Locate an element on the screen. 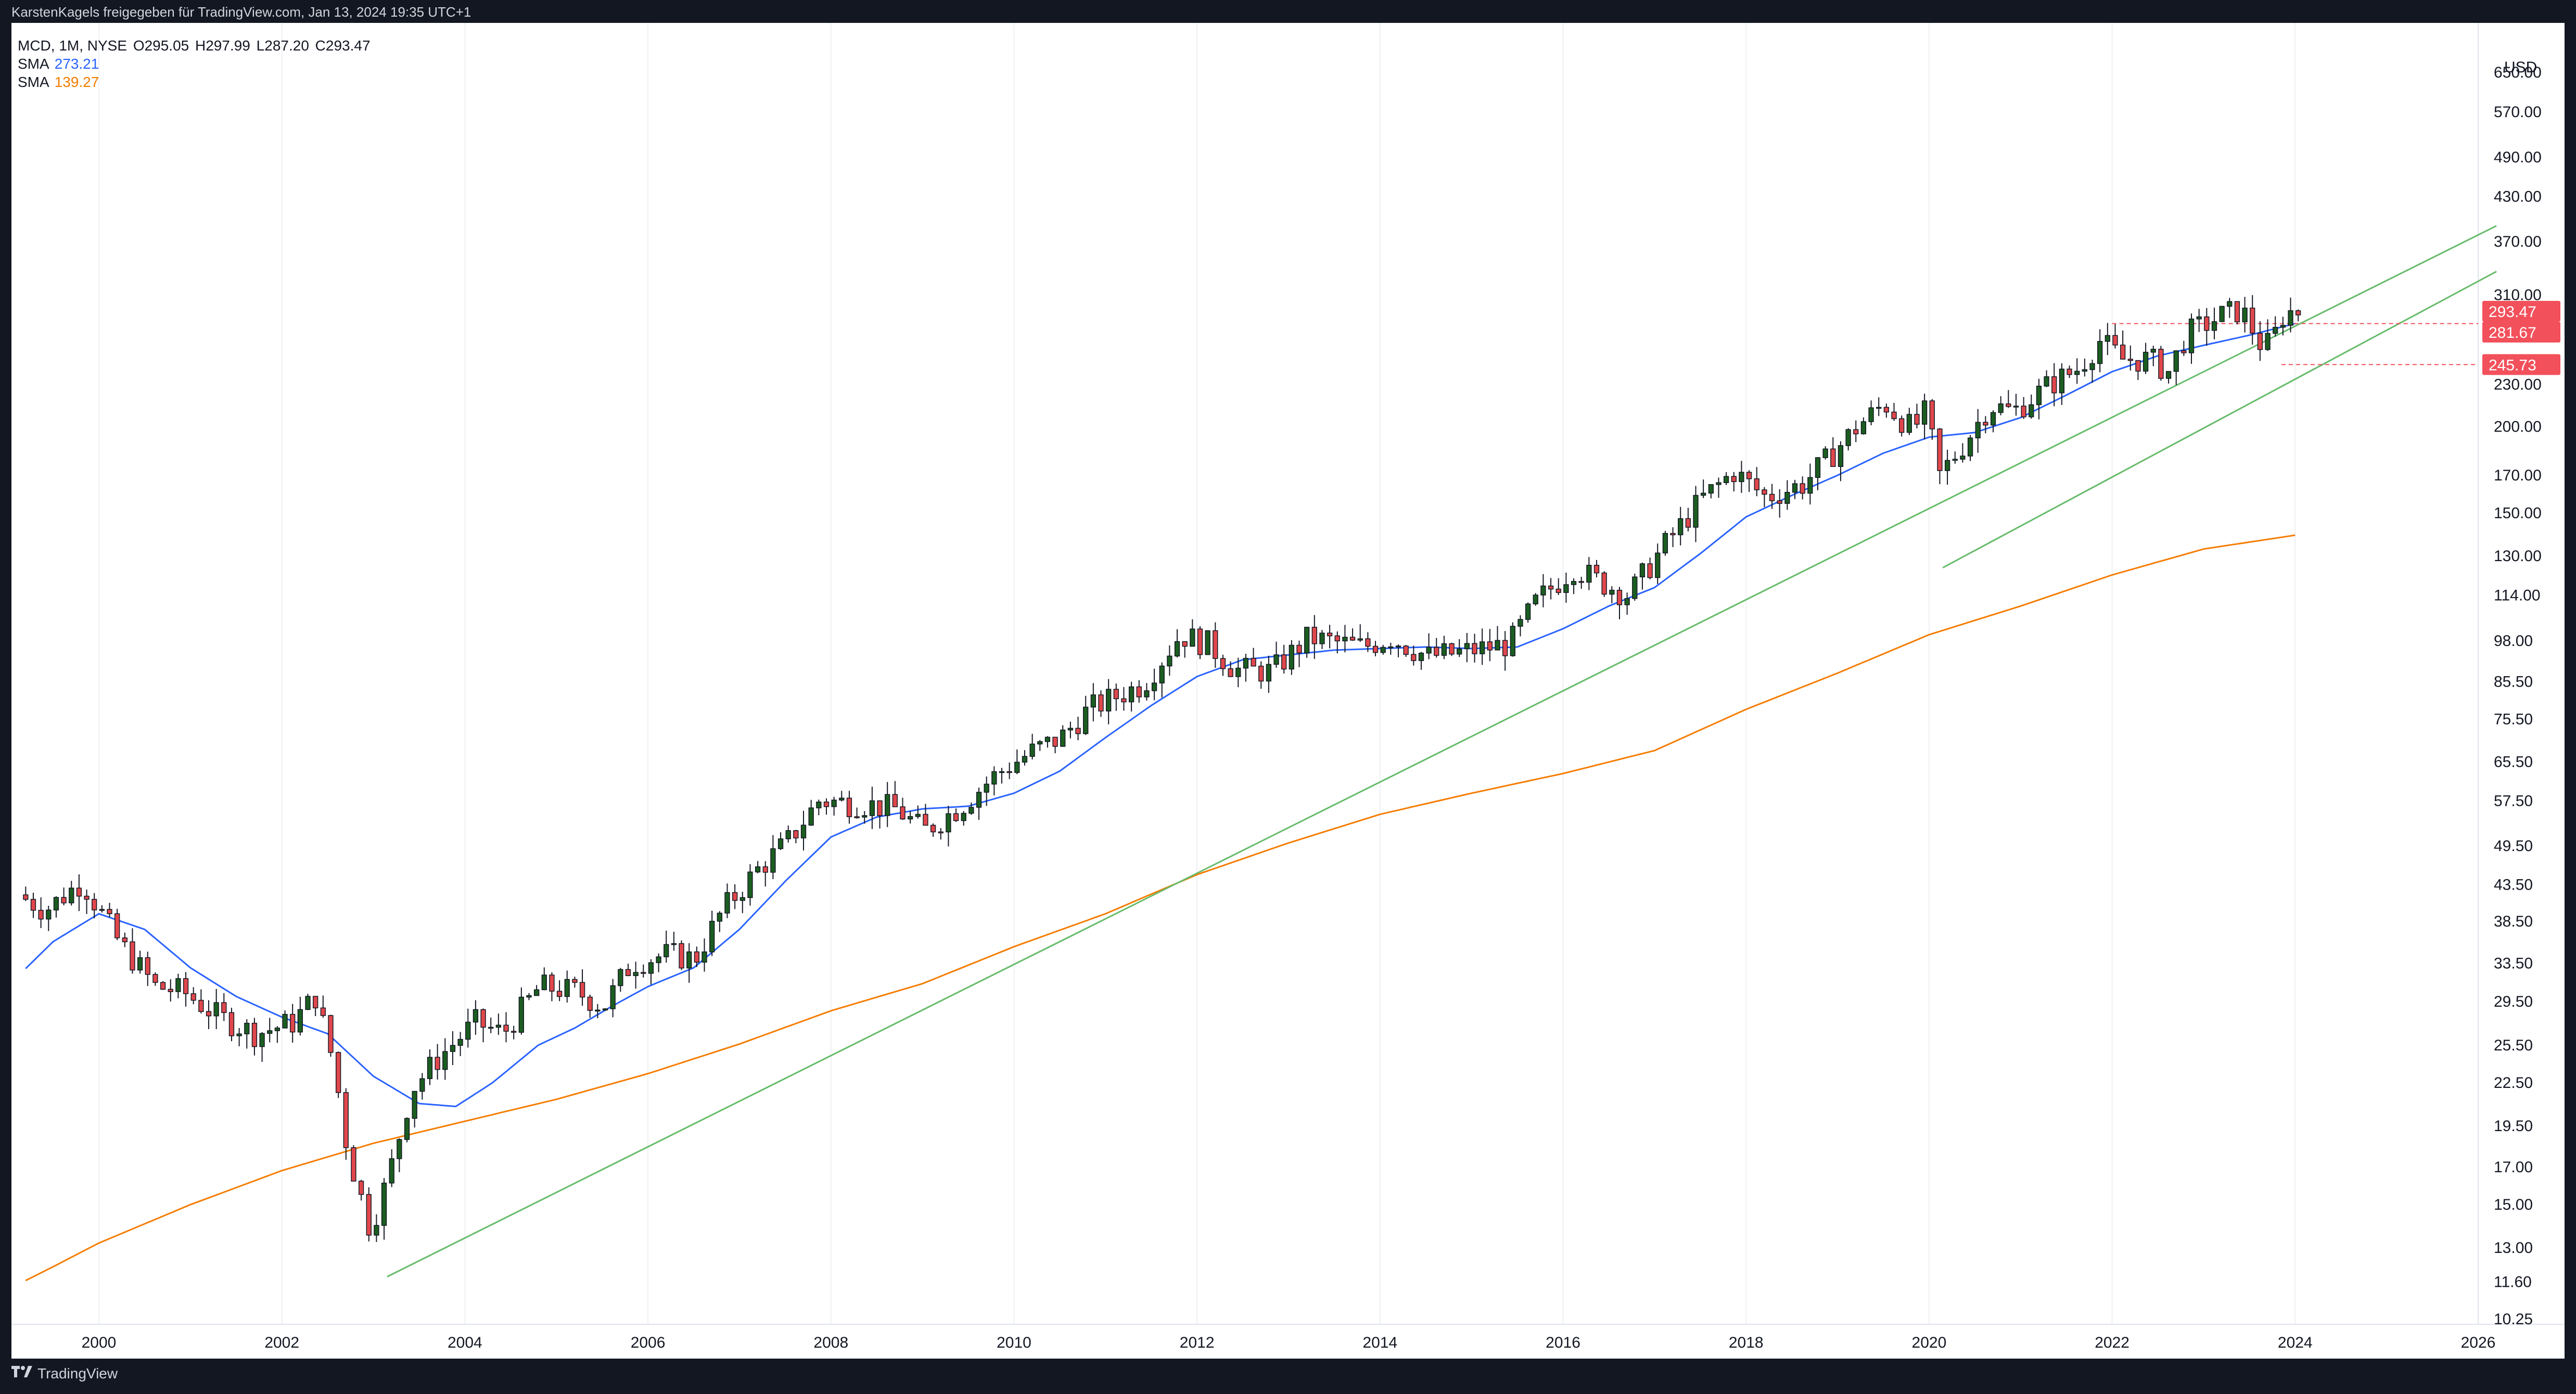 This screenshot has height=1394, width=2576. y-tick-label: 150.00 is located at coordinates (2518, 513).